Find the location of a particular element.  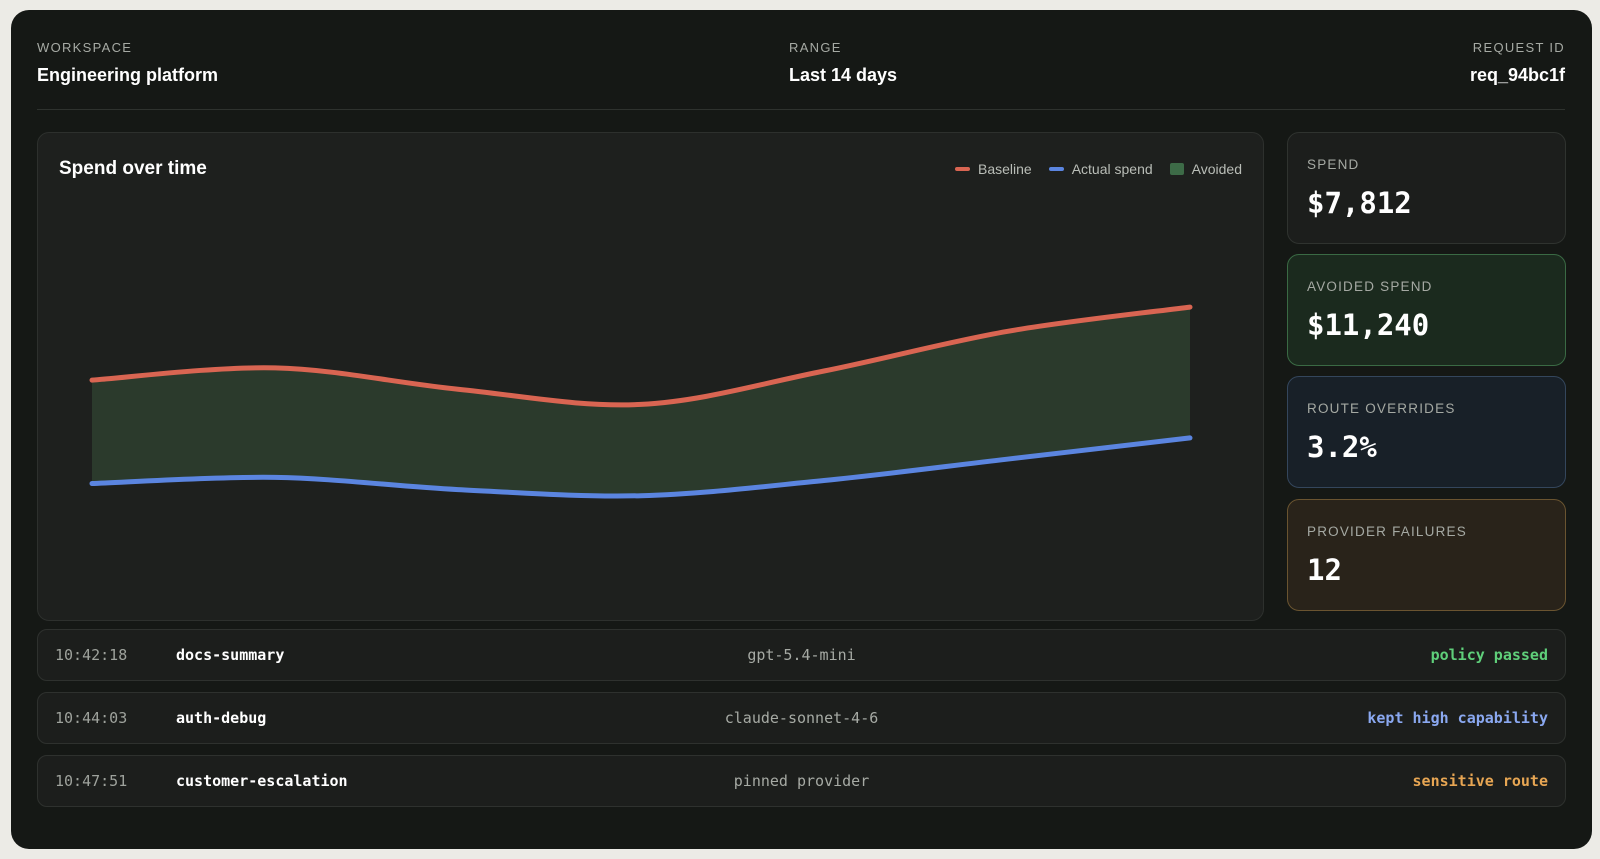

stat-label: AVOIDED SPEND is located at coordinates (1370, 286).